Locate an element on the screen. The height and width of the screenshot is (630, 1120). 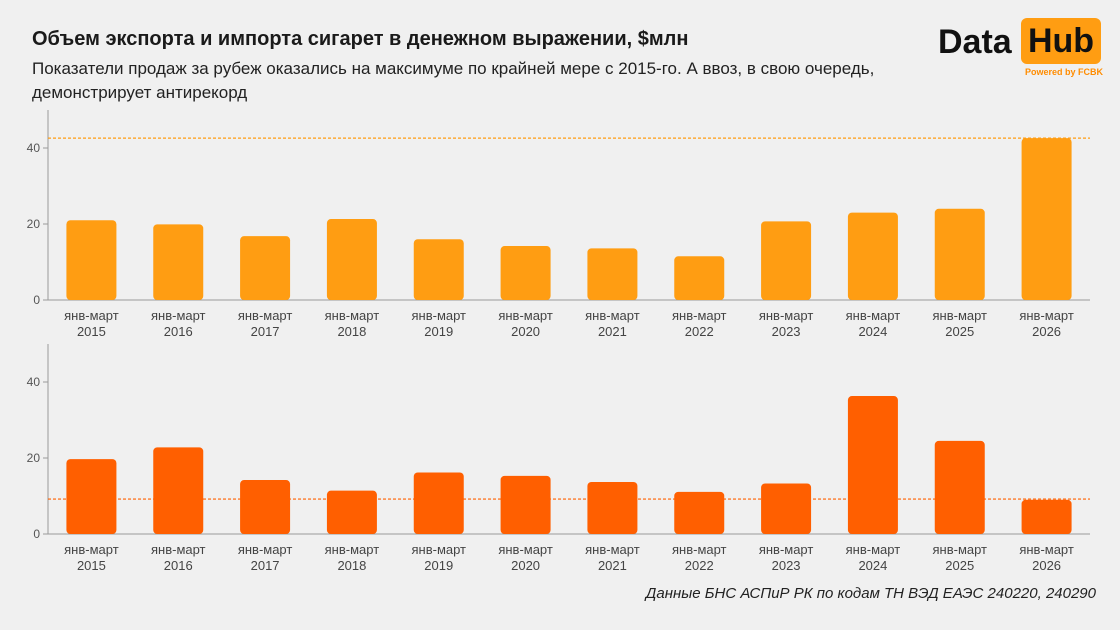
import-x-tick-label: 2021 is located at coordinates (612, 565).